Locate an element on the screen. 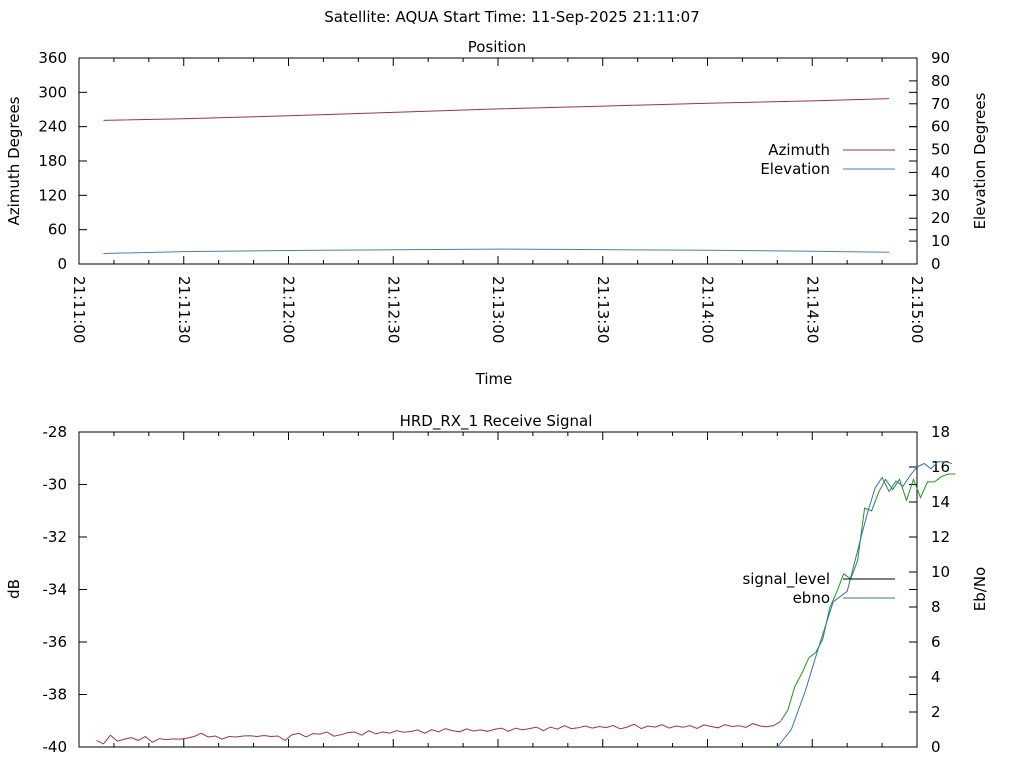 This screenshot has height=768, width=1024. y2-tick-label: 60 is located at coordinates (940, 127).